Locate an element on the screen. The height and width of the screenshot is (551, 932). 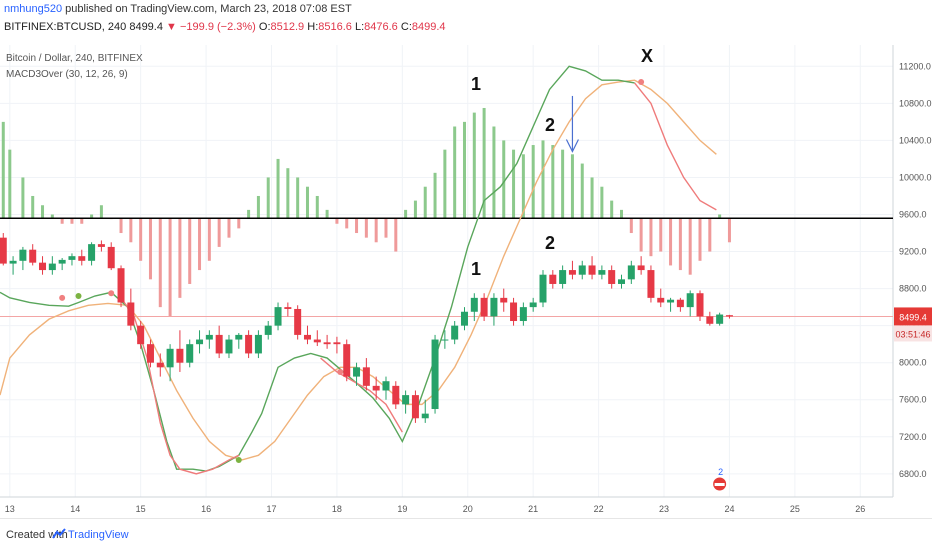
y-tick-label: 11200.0 is located at coordinates (915, 66).